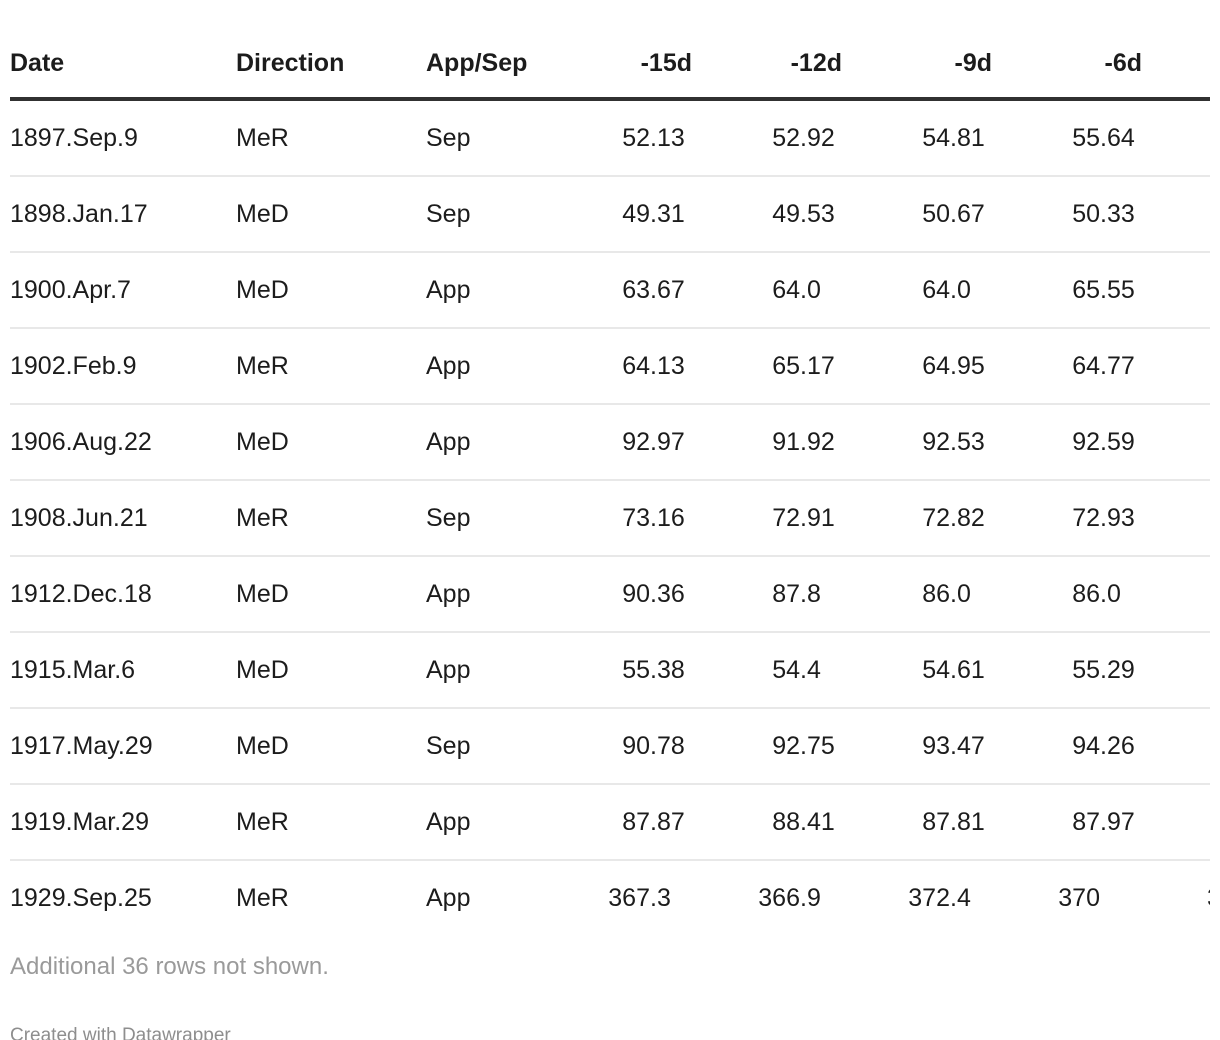  Describe the element at coordinates (629, 898) in the screenshot. I see `cell-integer-part: 367` at that location.